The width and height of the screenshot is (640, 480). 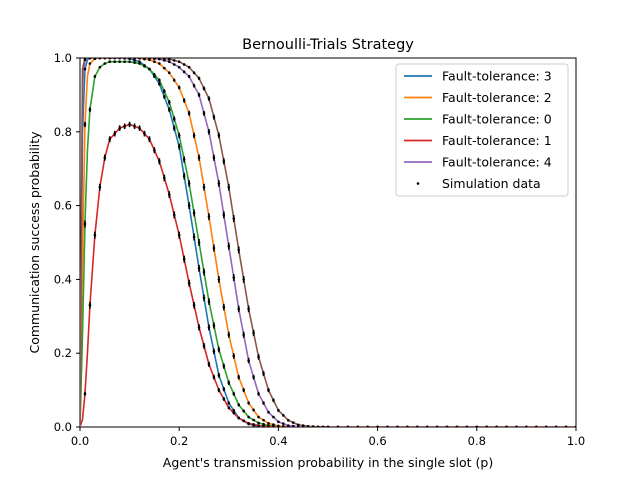 I want to click on legend-item: Fault-tolerance: 4, so click(x=478, y=162).